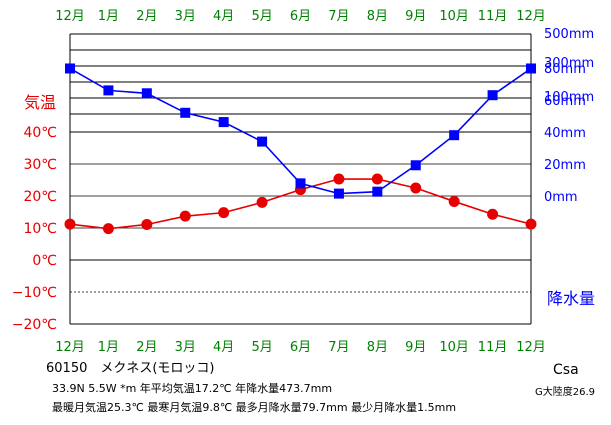 This screenshot has width=611, height=425. I want to click on temperature-tick-label: 40℃, so click(40, 133).